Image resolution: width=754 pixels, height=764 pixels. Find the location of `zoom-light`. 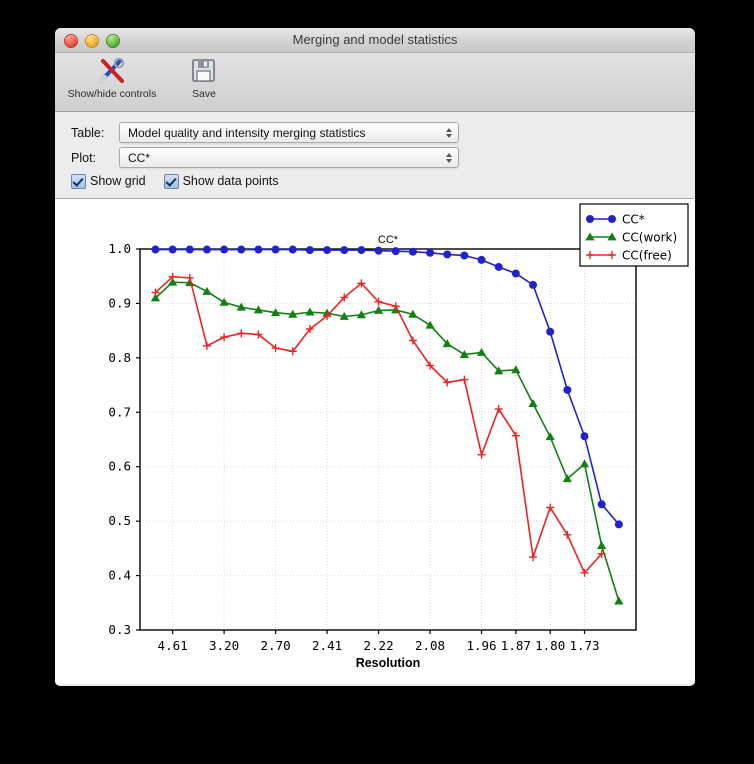

zoom-light is located at coordinates (113, 41).